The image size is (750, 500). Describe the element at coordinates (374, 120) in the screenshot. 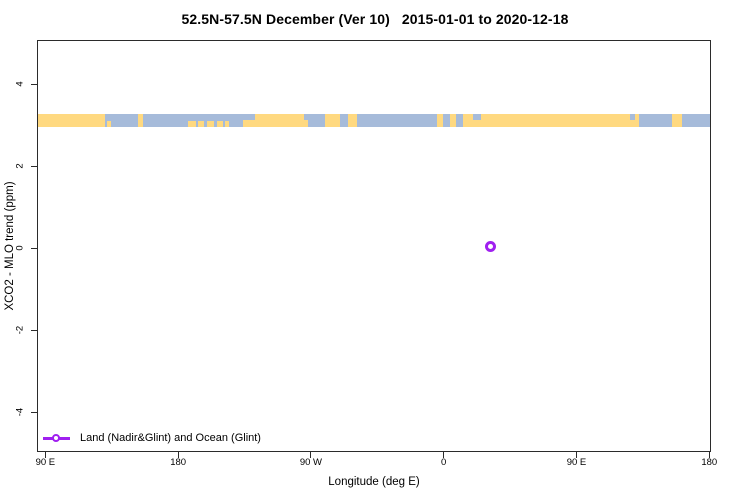

I see `land-ocean-band` at that location.